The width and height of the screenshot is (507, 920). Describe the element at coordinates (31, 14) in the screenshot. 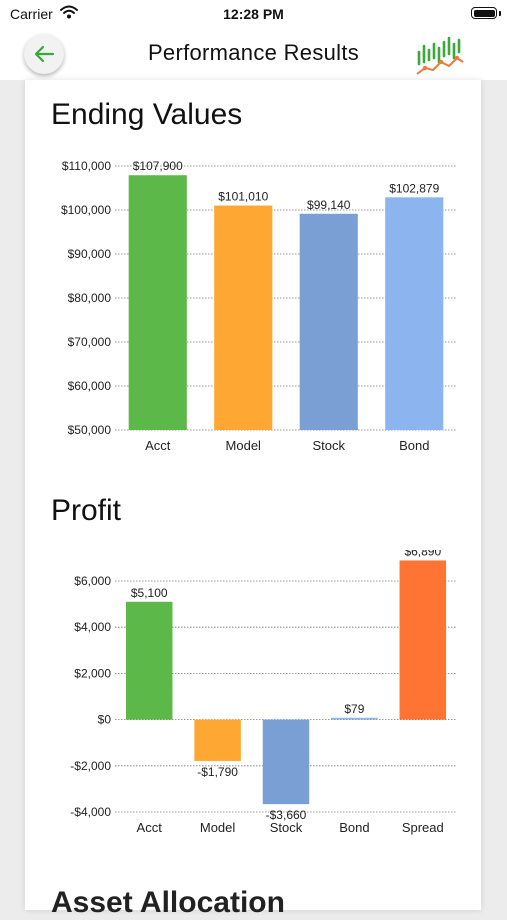

I see `carrier-label: Carrier` at that location.